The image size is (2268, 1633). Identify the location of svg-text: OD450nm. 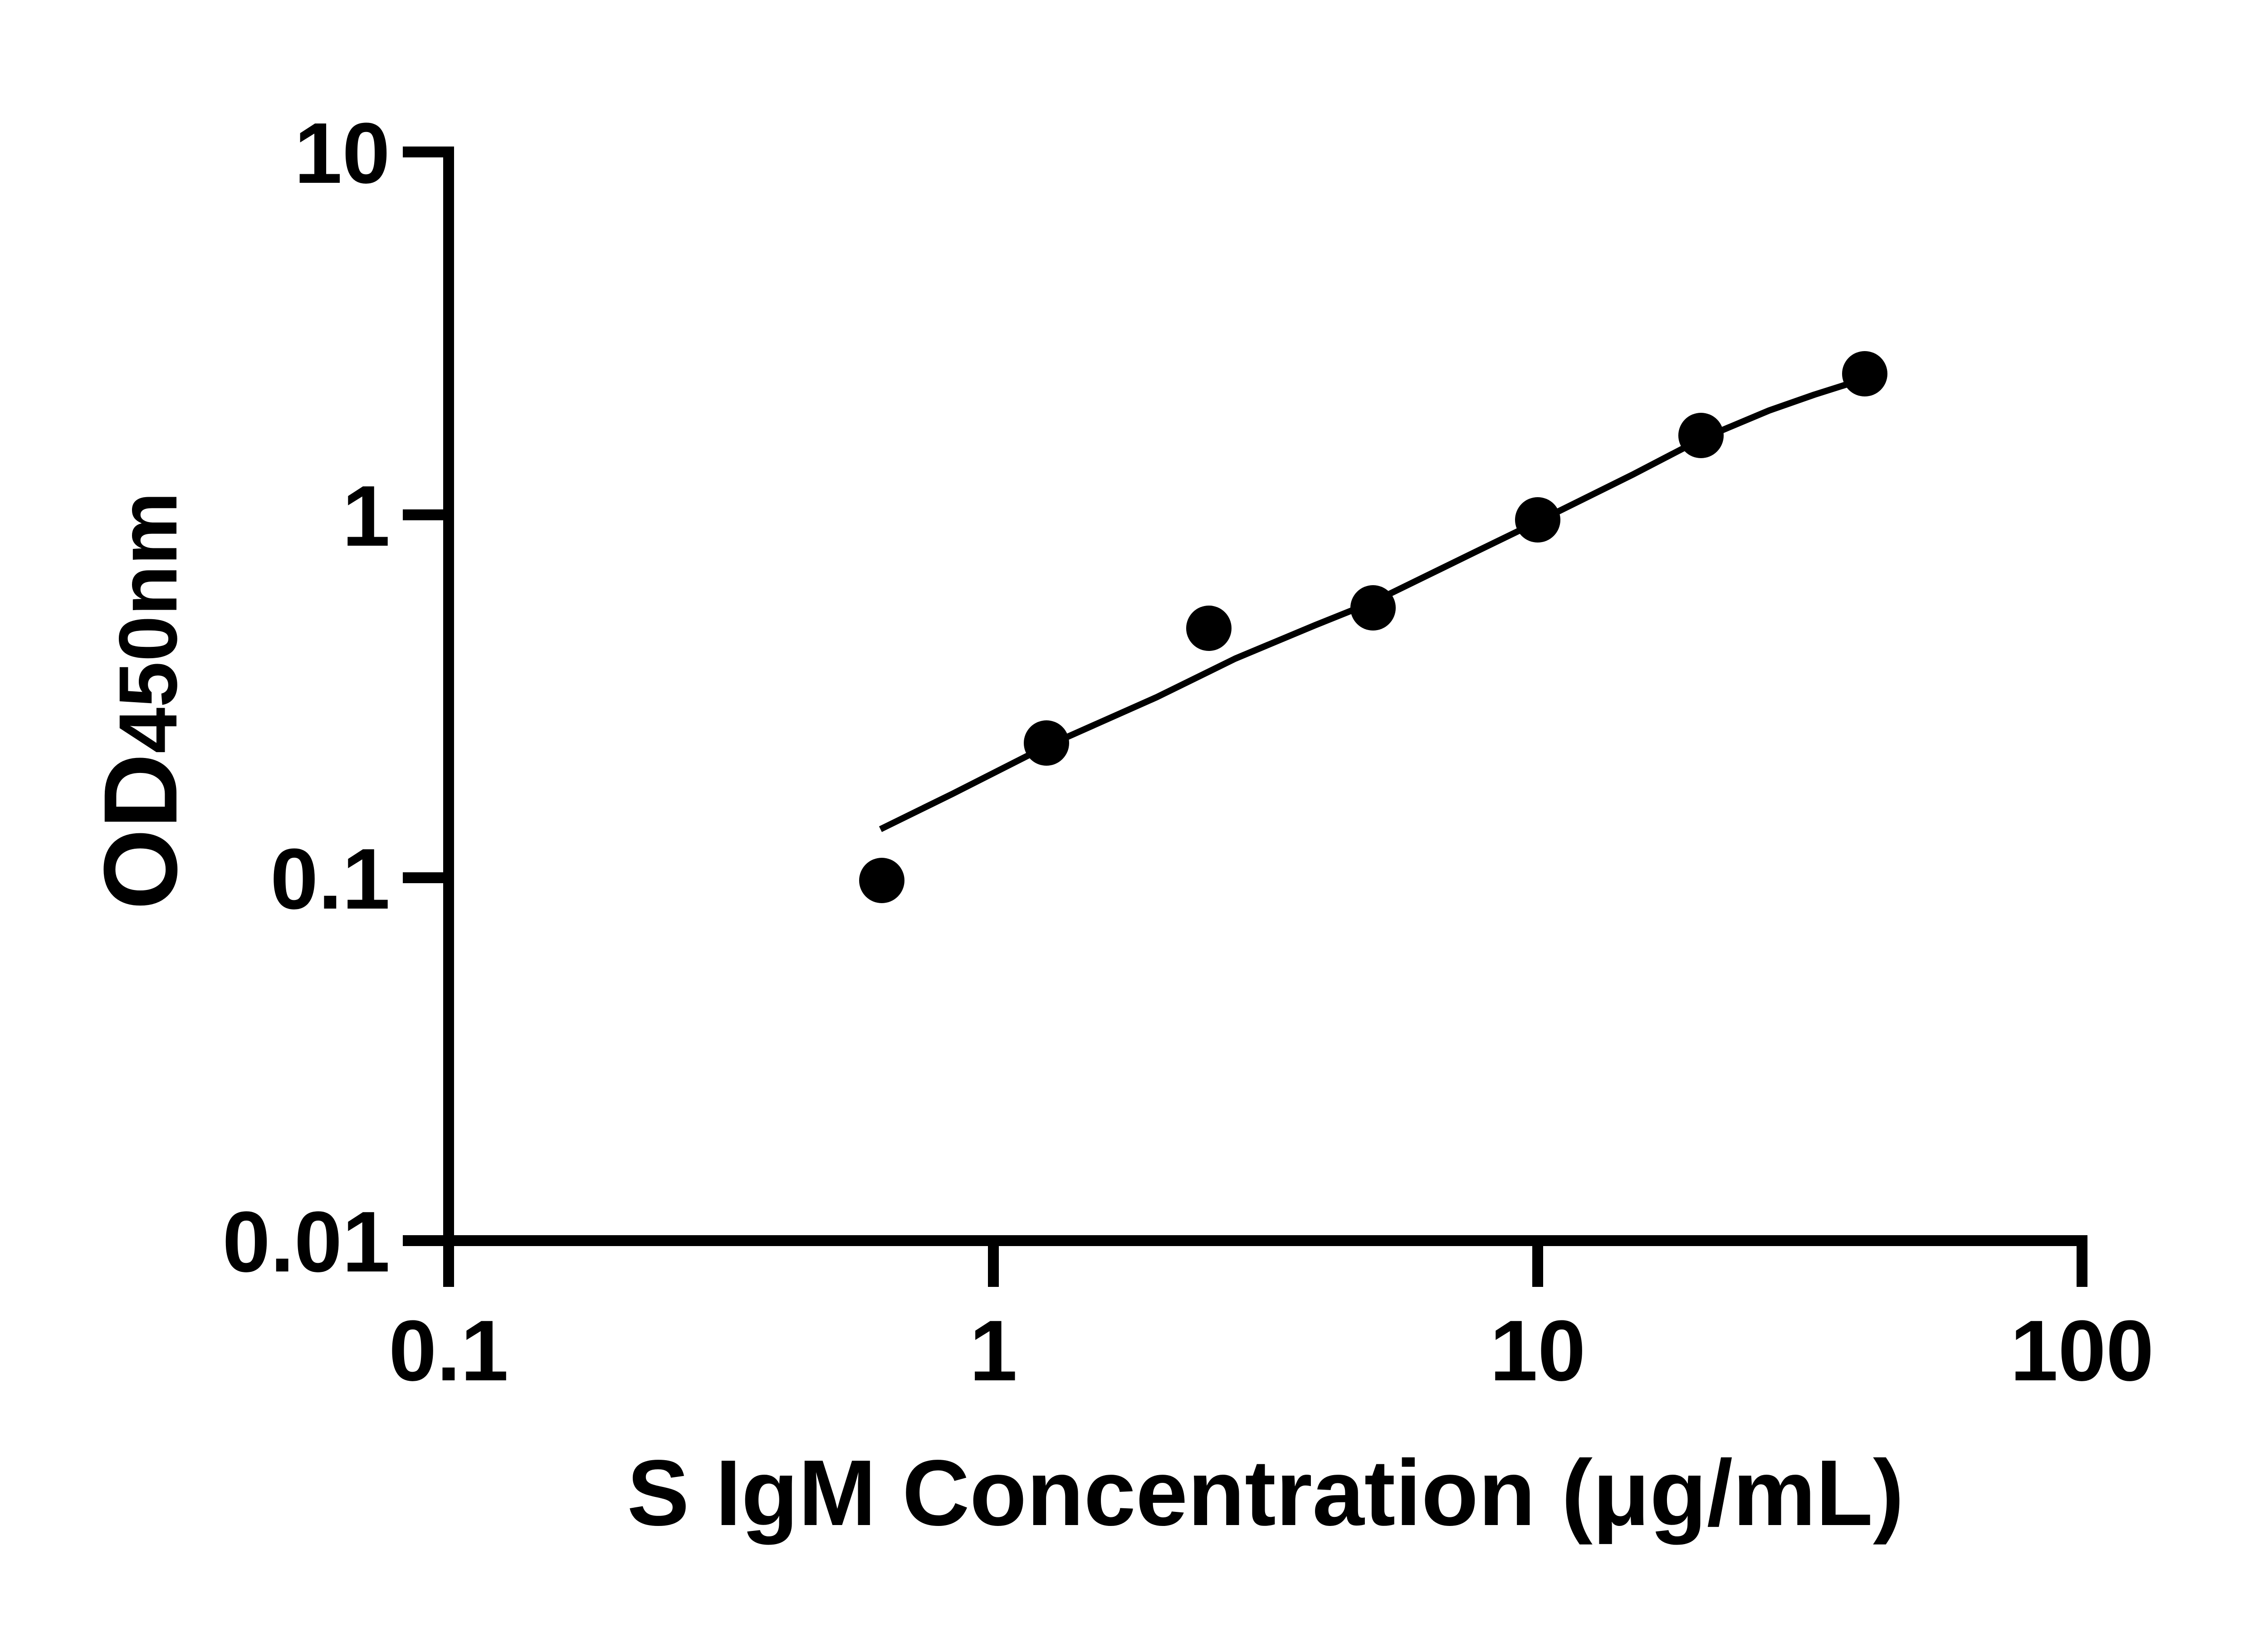
(140, 701).